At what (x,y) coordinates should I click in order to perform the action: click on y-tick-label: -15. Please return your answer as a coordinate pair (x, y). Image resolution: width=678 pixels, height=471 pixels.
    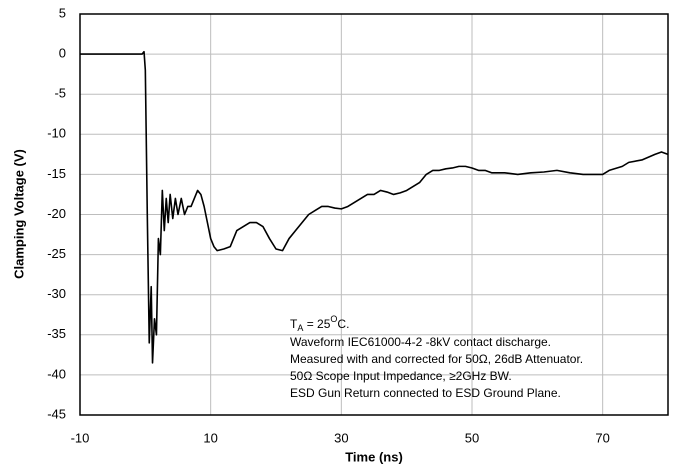
    Looking at the image, I should click on (56, 173).